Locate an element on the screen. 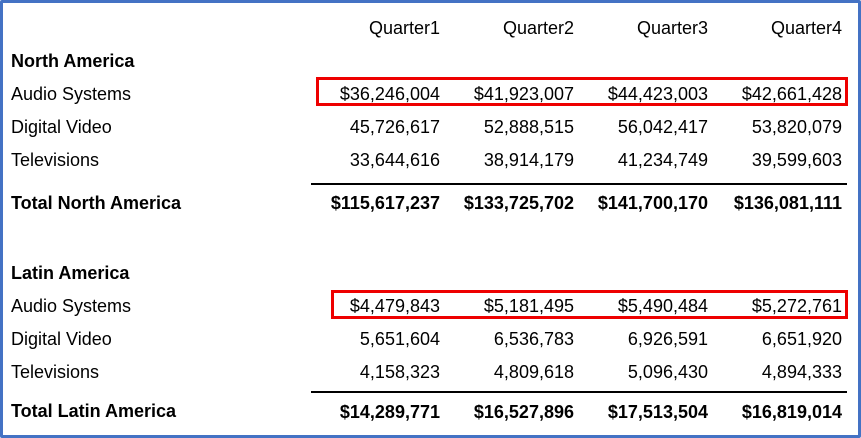 The image size is (861, 438). cell-value: $5,490,484 is located at coordinates (662, 305).